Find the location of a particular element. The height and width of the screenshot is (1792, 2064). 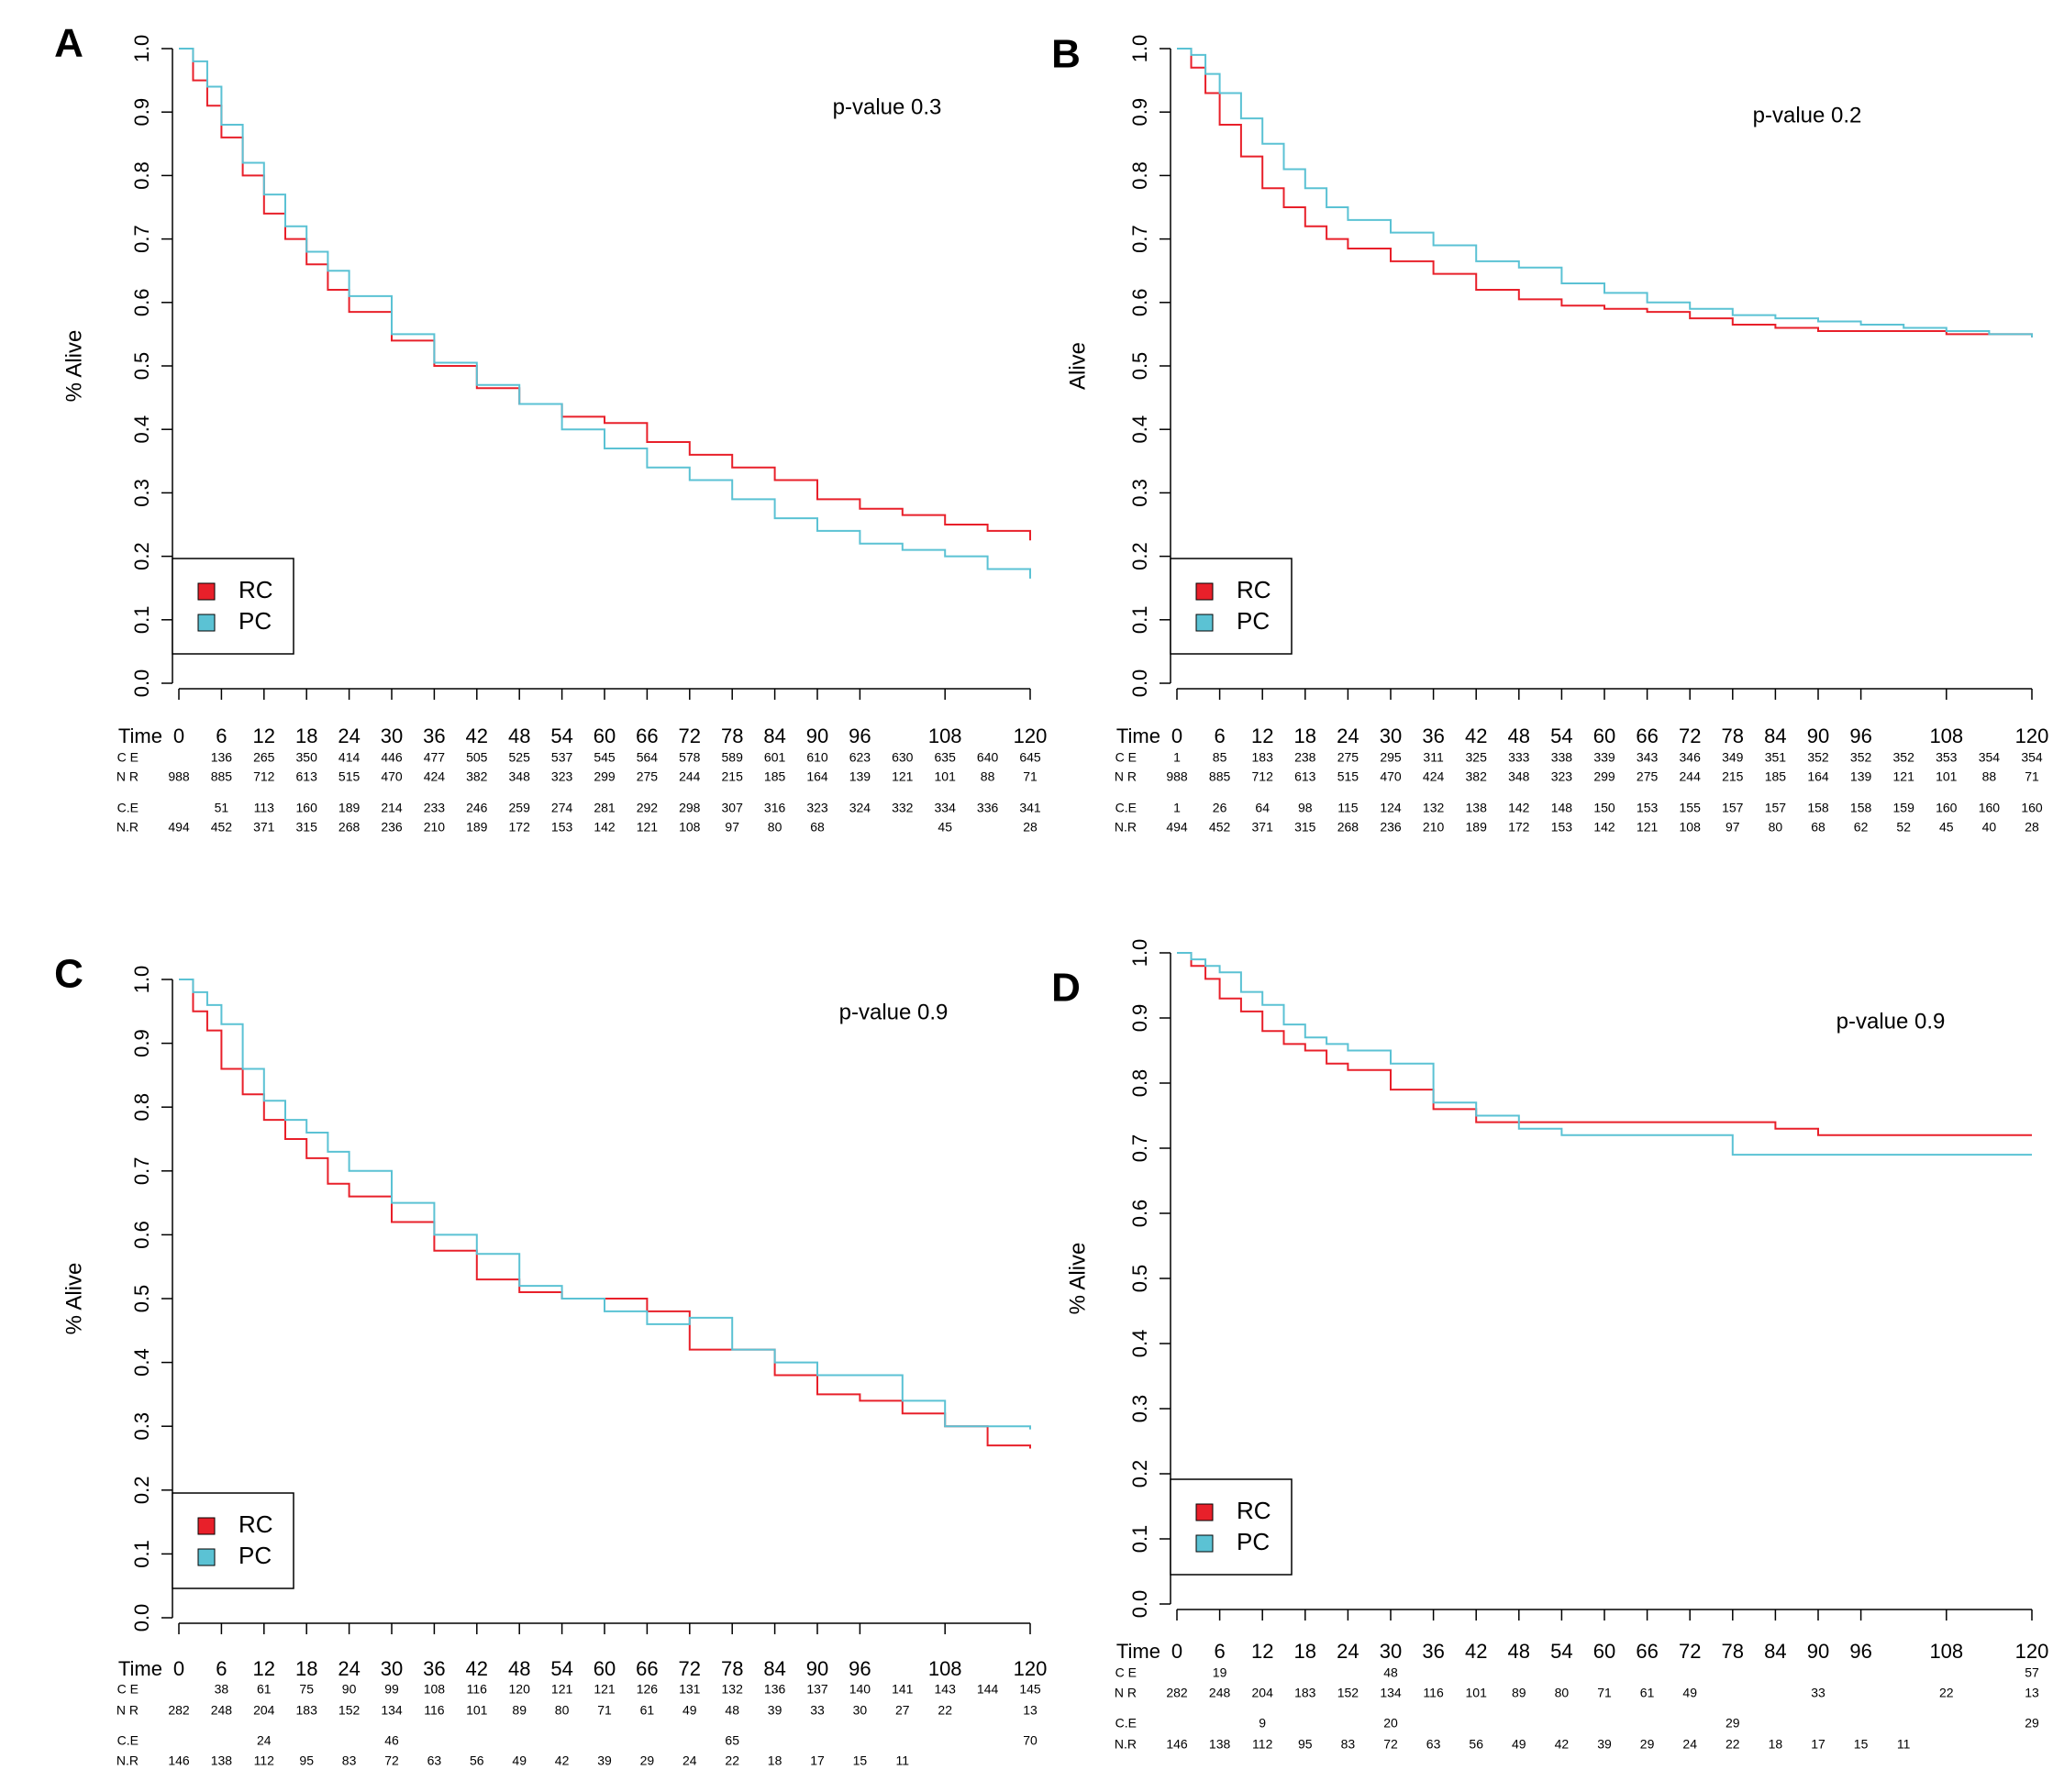

y-tick-label: 0.5 is located at coordinates (141, 366).